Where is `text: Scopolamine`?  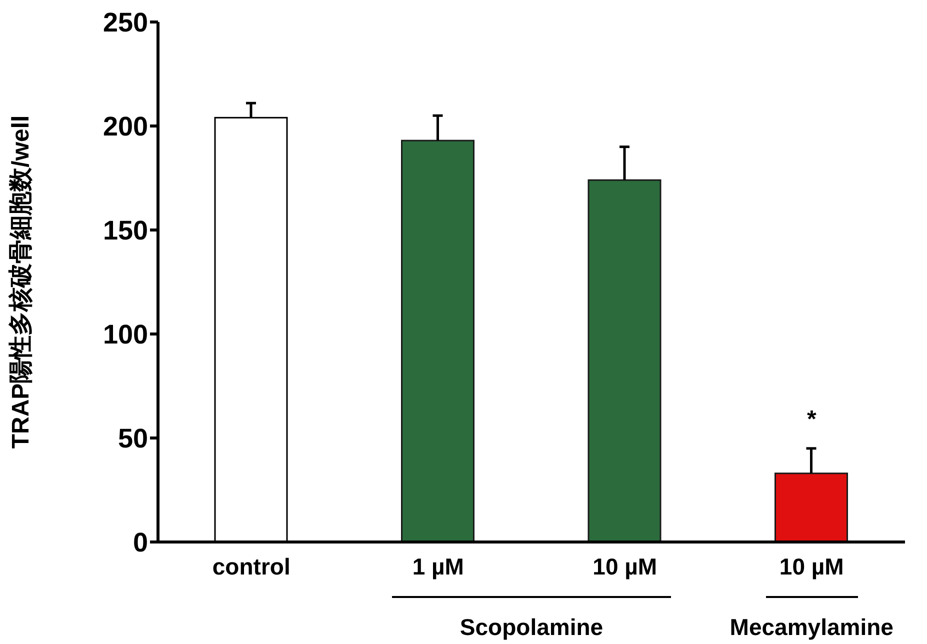 text: Scopolamine is located at coordinates (531, 627).